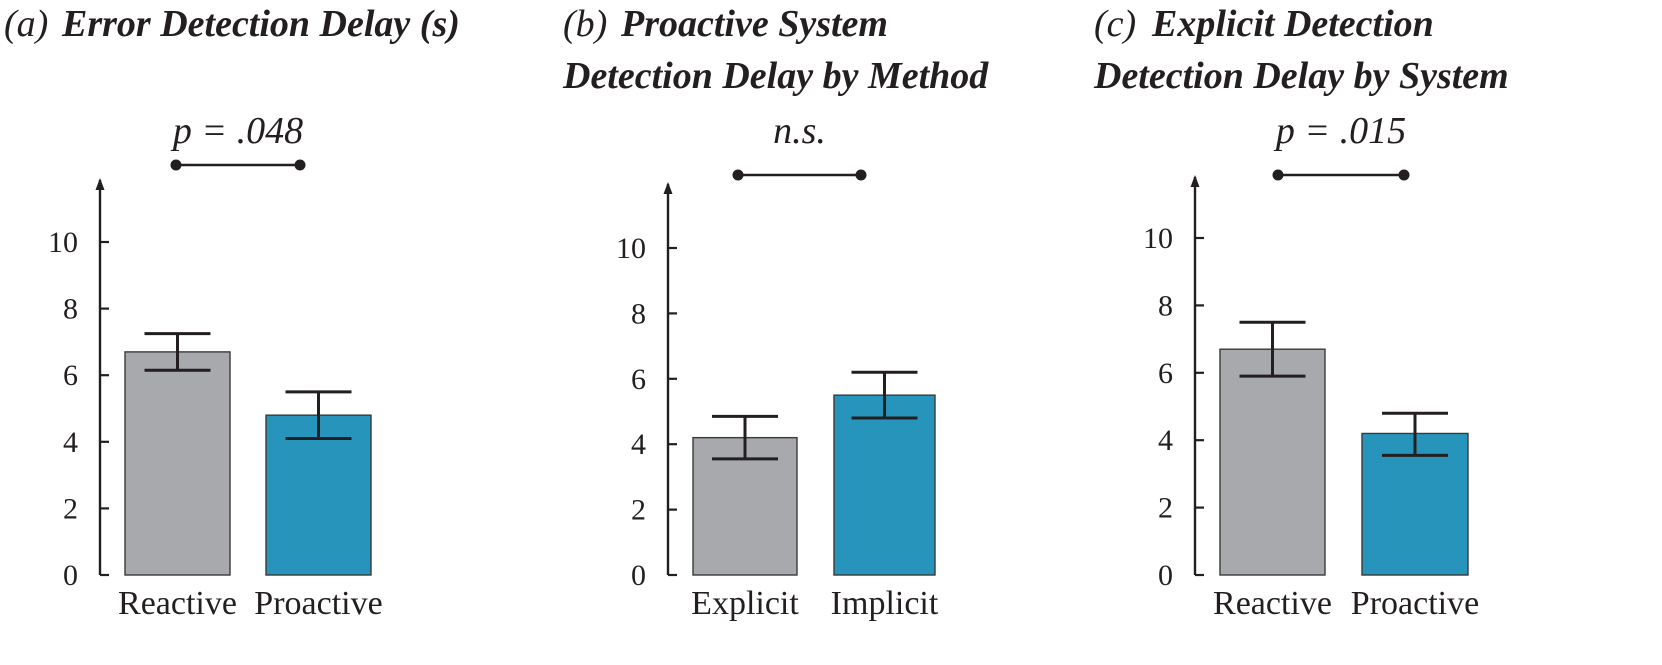 The width and height of the screenshot is (1662, 665). I want to click on panel-c-letter: (c), so click(1115, 24).